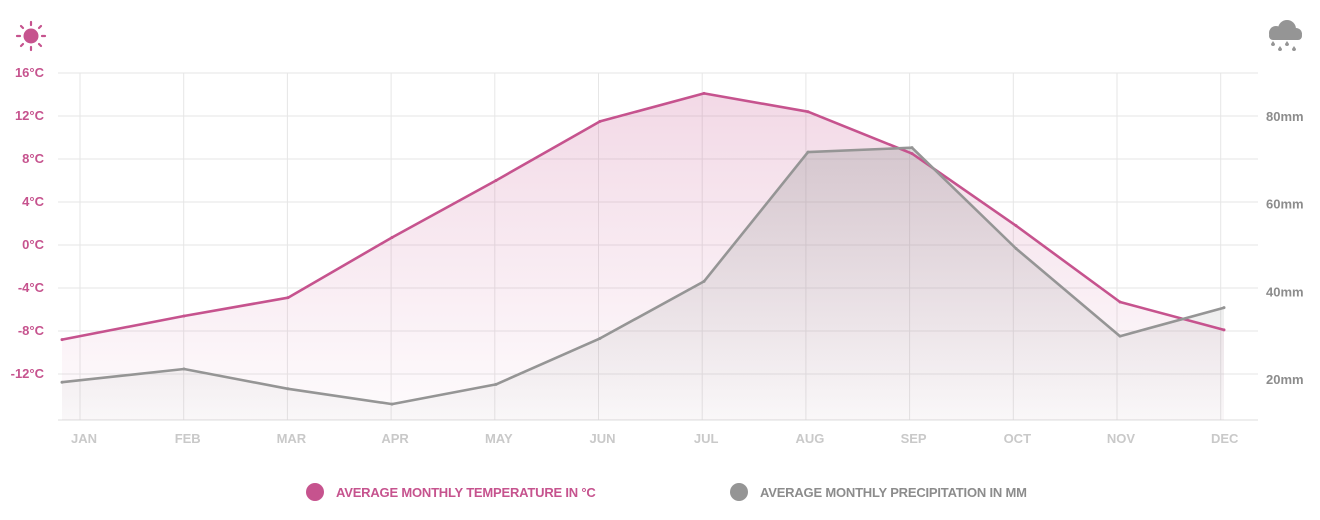  What do you see at coordinates (31, 287) in the screenshot?
I see `y-left-tick-label: -4°C` at bounding box center [31, 287].